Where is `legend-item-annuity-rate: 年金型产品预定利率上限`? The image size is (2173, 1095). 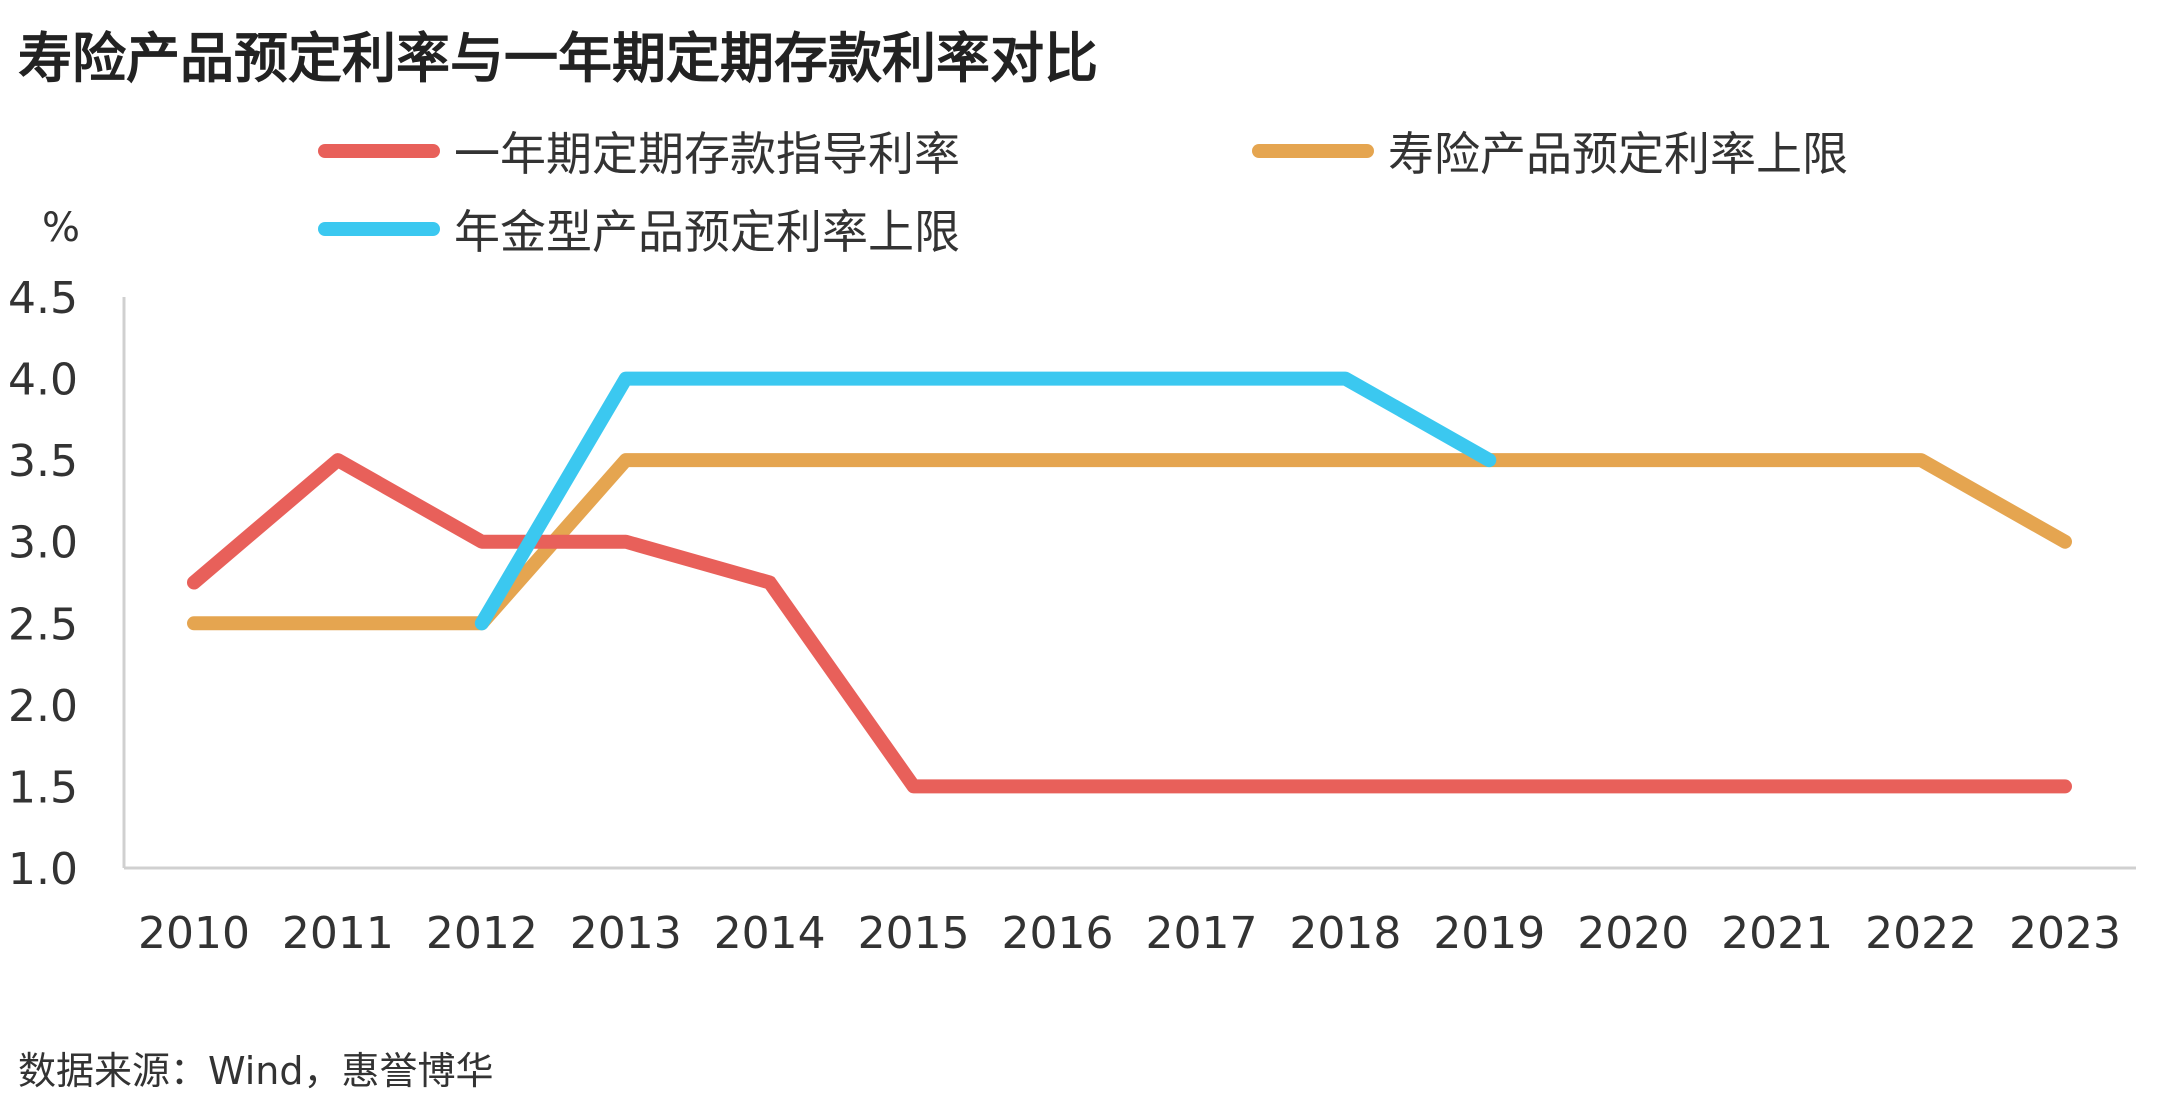 legend-item-annuity-rate: 年金型产品预定利率上限 is located at coordinates (639, 229).